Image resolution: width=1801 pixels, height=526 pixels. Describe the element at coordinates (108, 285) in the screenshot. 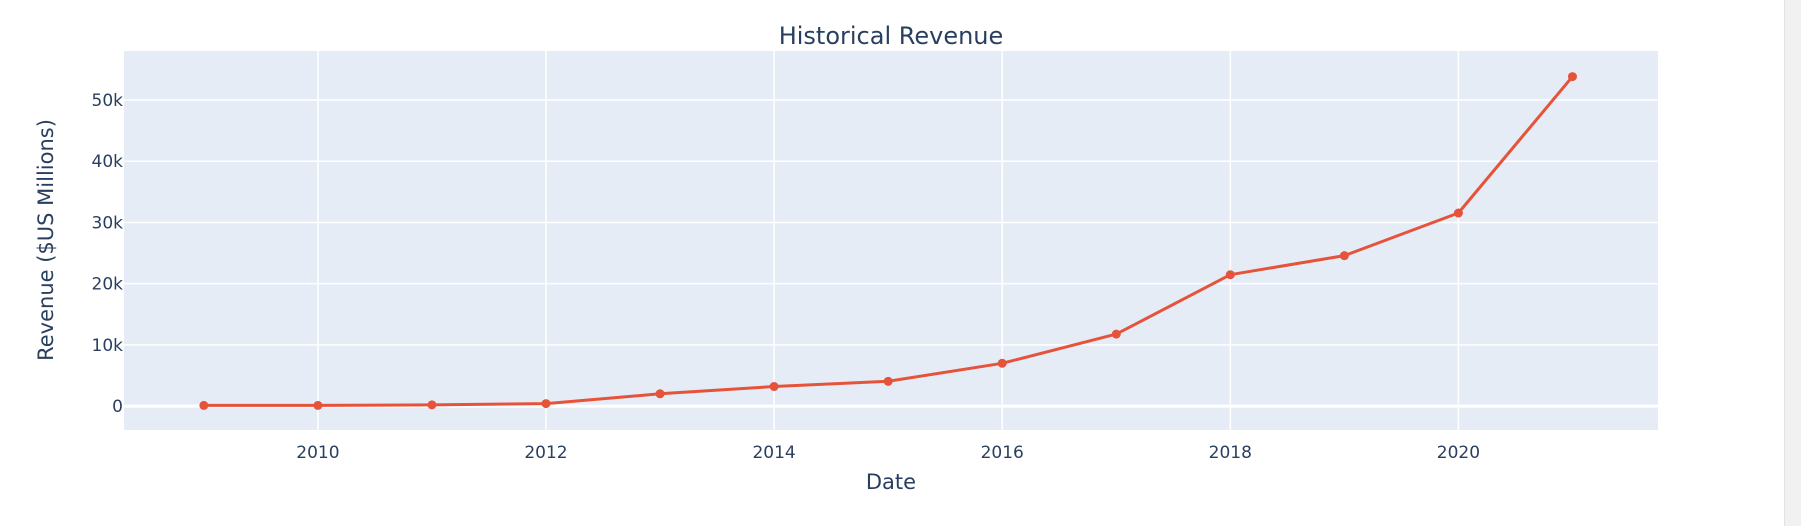

I see `y-tick-label: 20k` at that location.